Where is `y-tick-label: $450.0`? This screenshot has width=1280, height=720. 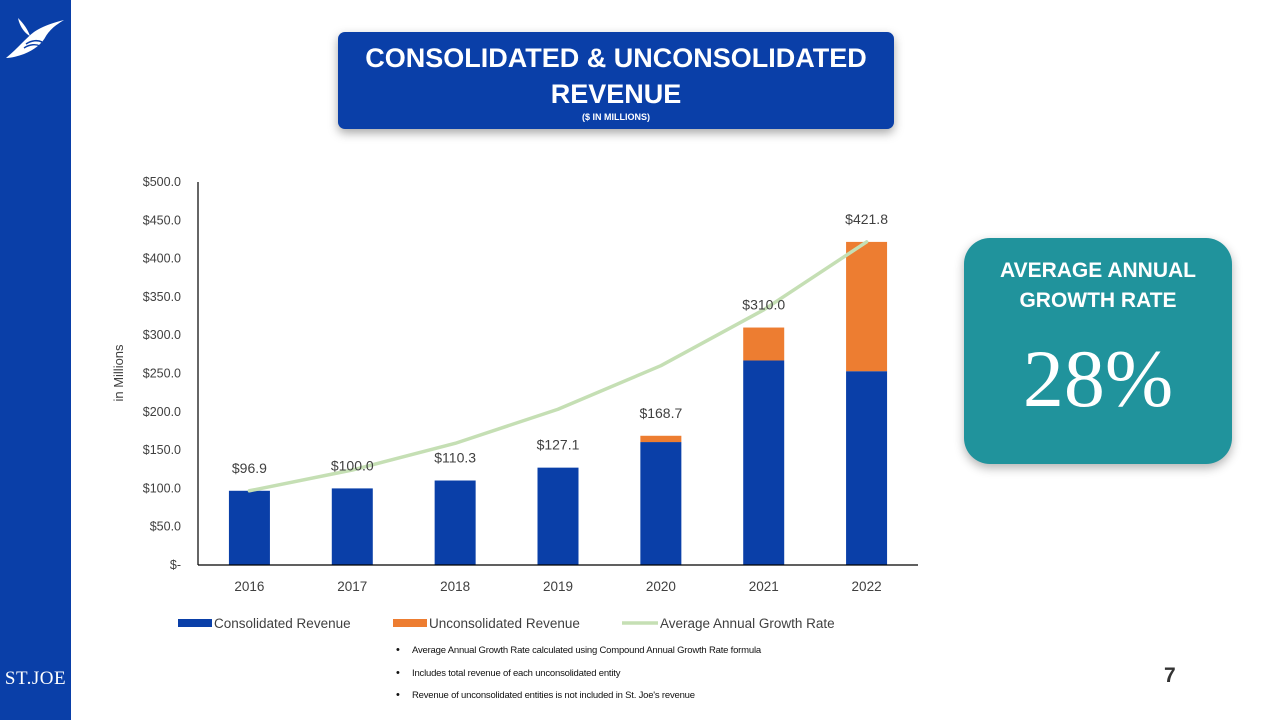
y-tick-label: $450.0 is located at coordinates (162, 220).